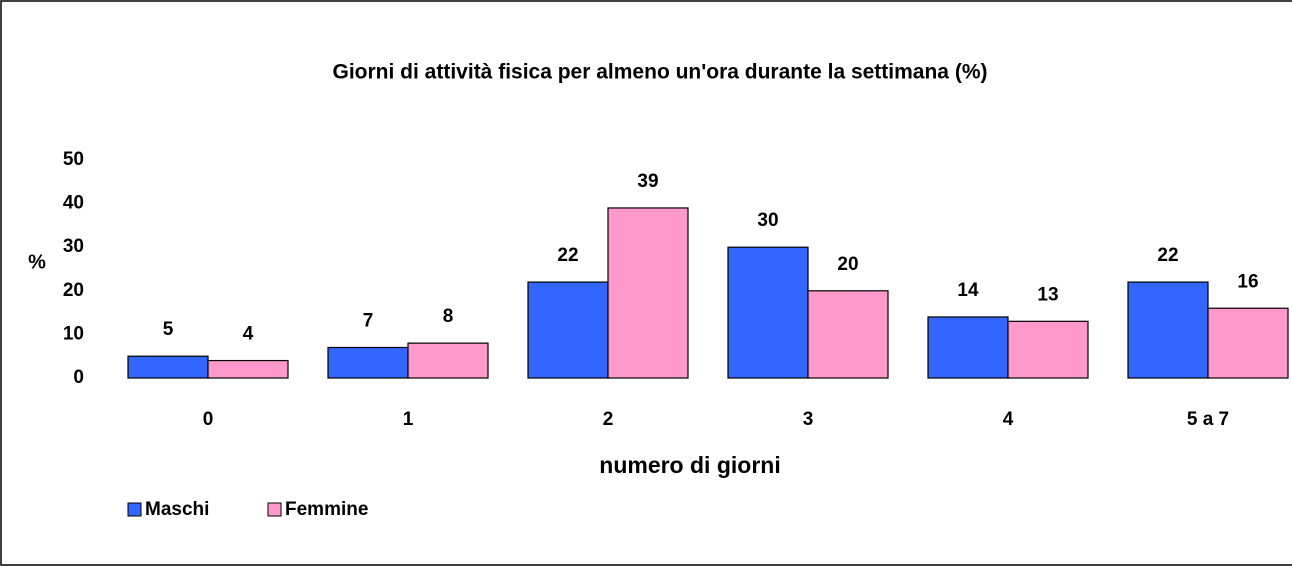 The width and height of the screenshot is (1292, 567). What do you see at coordinates (968, 290) in the screenshot?
I see `data-label: 14` at bounding box center [968, 290].